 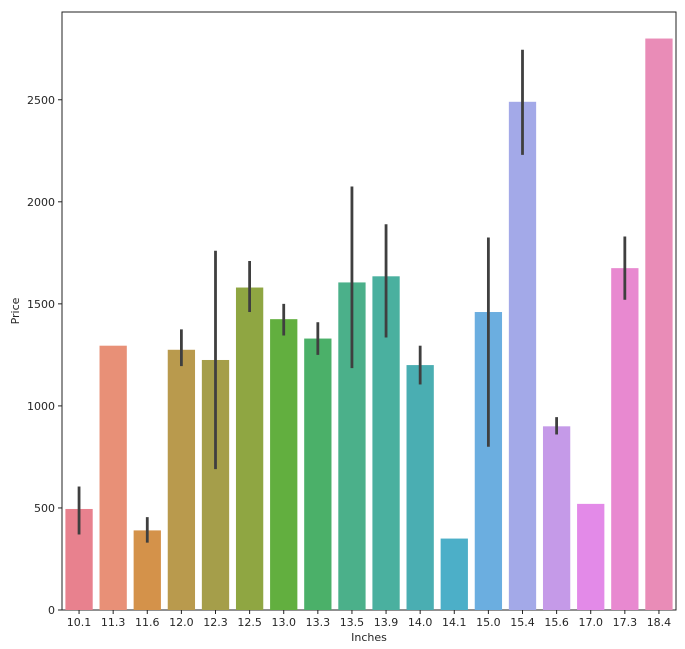 What do you see at coordinates (386, 622) in the screenshot?
I see `x-tick-label: 13.9` at bounding box center [386, 622].